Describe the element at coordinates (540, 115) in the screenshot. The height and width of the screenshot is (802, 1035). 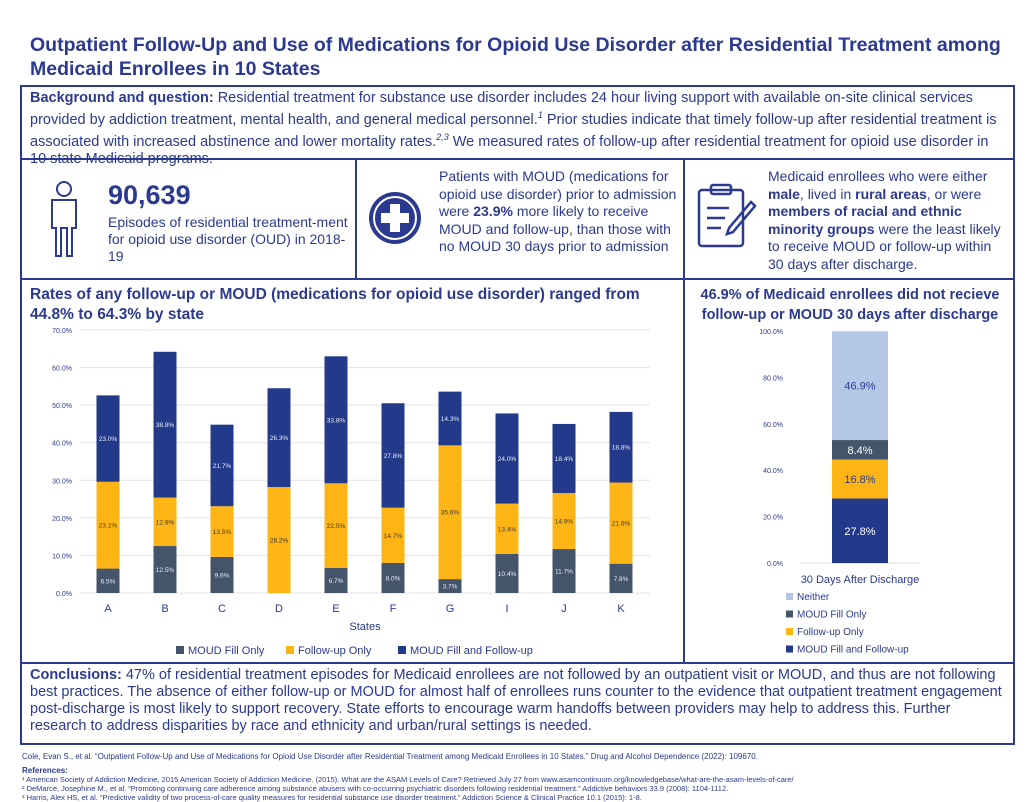
I see `footnote-1: 1` at that location.